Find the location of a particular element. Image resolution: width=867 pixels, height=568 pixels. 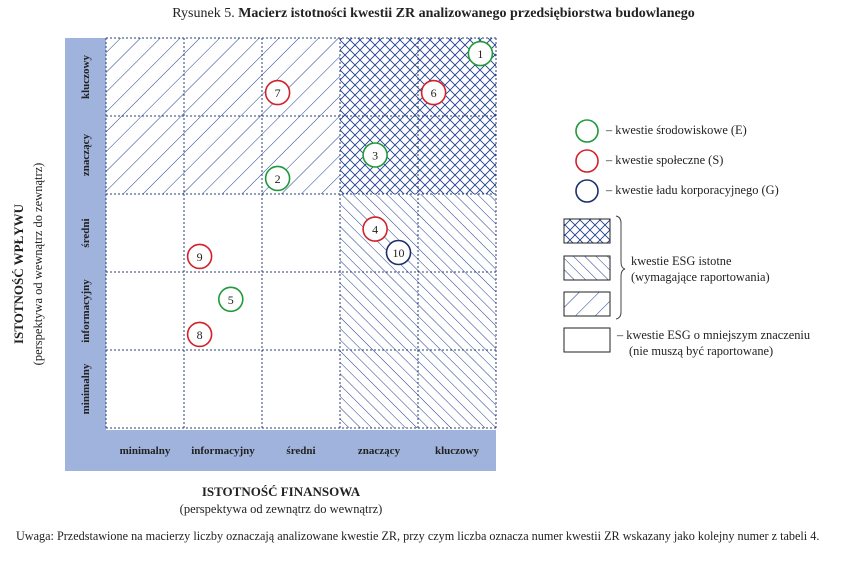

x-axis-level-label: średni is located at coordinates (300, 451).